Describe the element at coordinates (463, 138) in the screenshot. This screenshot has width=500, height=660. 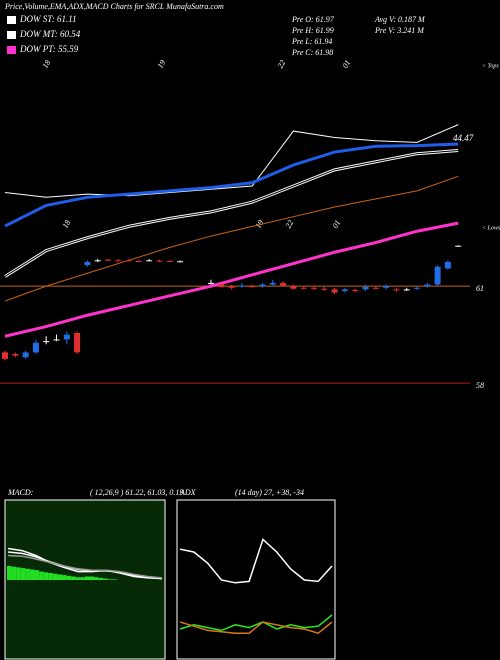
I see `annotation: 44.47` at that location.